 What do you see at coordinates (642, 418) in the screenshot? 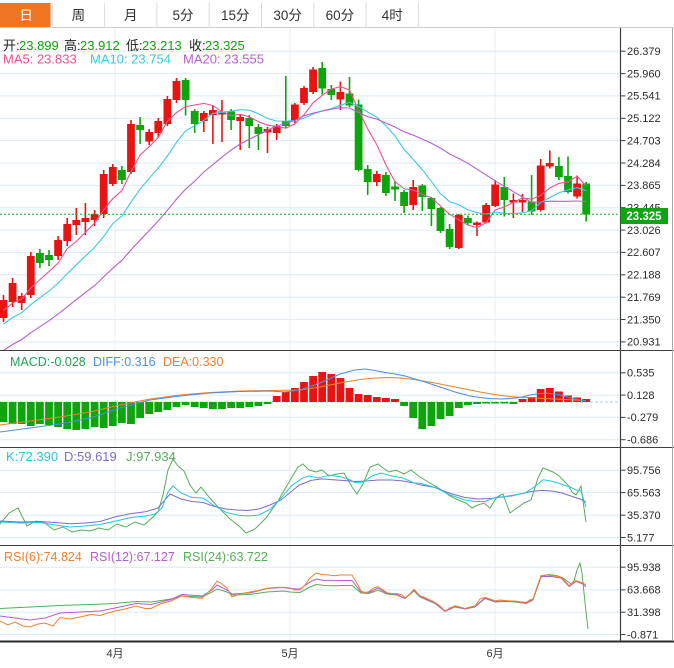
I see `svg-text: -0.279` at bounding box center [642, 418].